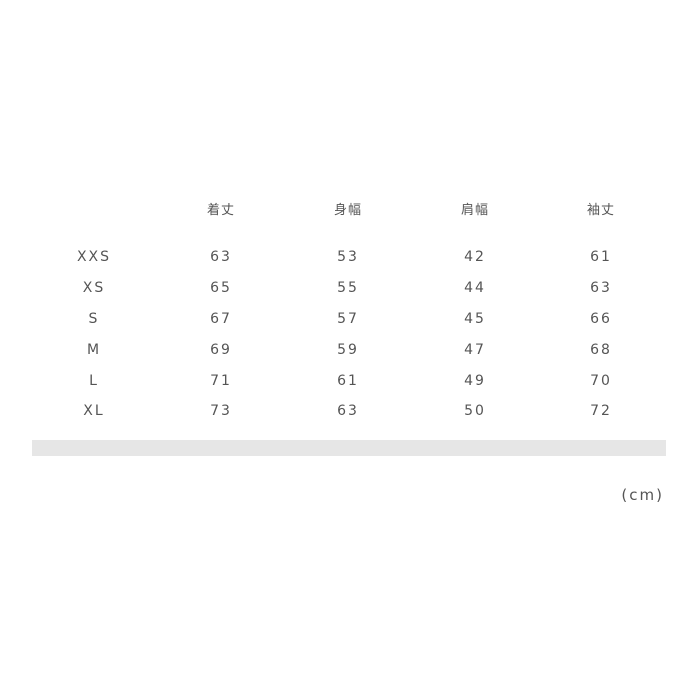 Image resolution: width=700 pixels, height=700 pixels. Describe the element at coordinates (94, 350) in the screenshot. I see `size-label: M` at that location.